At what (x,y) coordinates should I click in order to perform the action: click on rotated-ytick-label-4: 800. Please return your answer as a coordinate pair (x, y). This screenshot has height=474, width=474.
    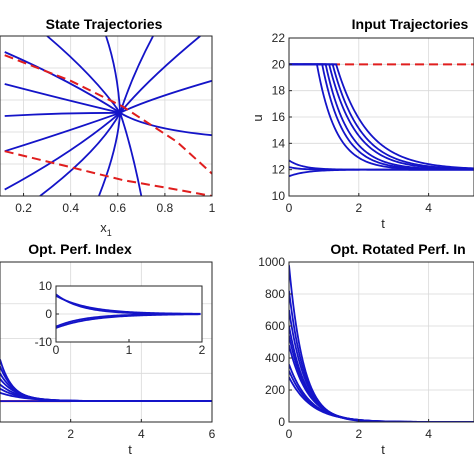
    Looking at the image, I should click on (275, 294).